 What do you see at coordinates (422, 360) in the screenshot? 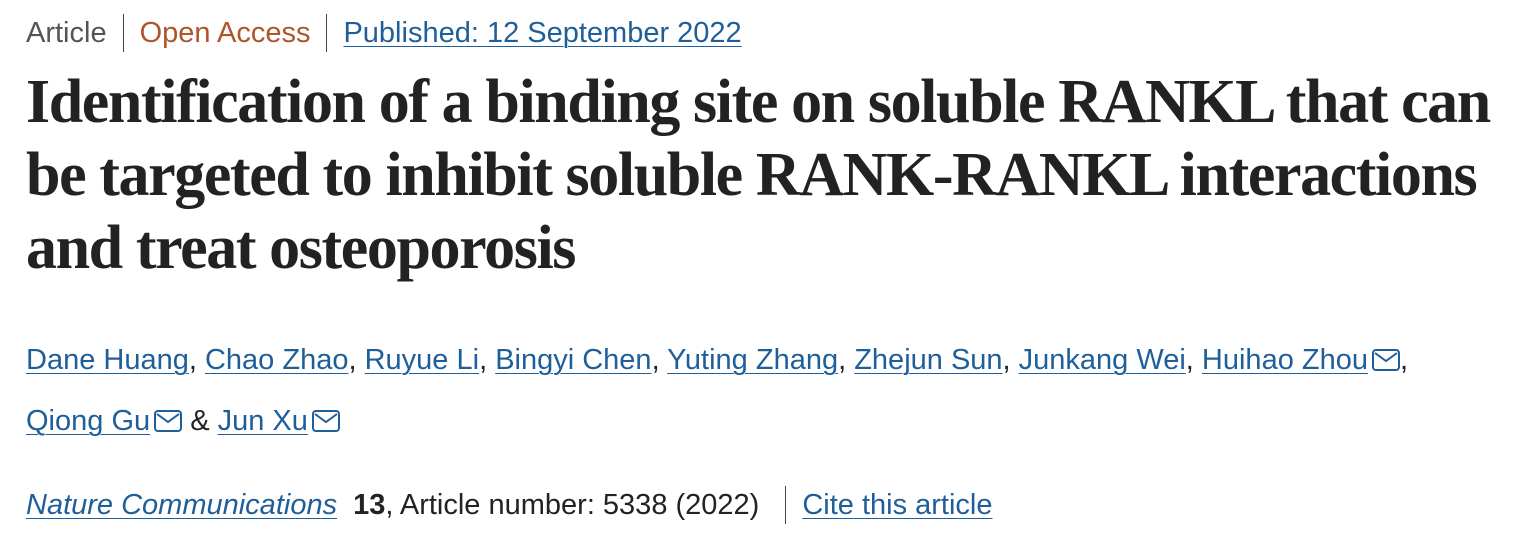
I see `author-link: Ruyue Li` at bounding box center [422, 360].